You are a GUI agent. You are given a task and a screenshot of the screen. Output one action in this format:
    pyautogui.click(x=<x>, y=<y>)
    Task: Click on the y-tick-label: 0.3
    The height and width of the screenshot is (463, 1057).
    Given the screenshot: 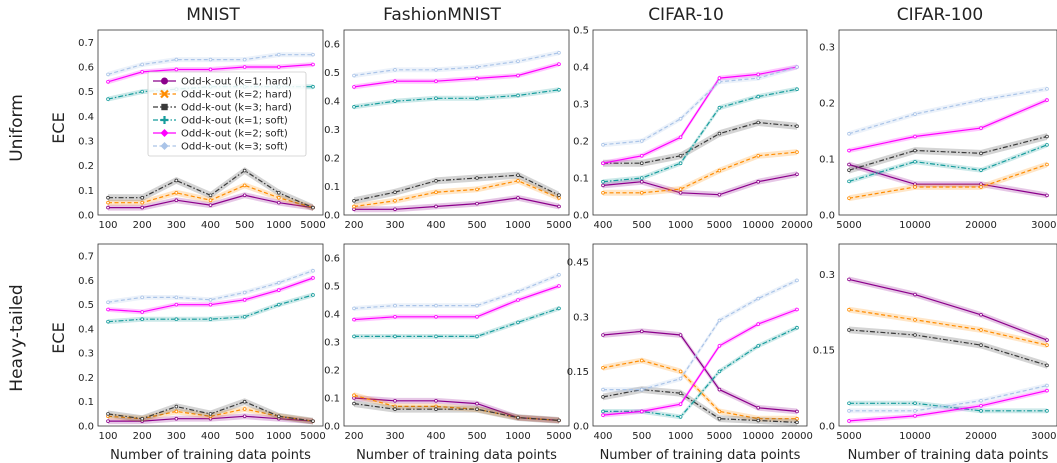 What is the action you would take?
    pyautogui.click(x=827, y=275)
    